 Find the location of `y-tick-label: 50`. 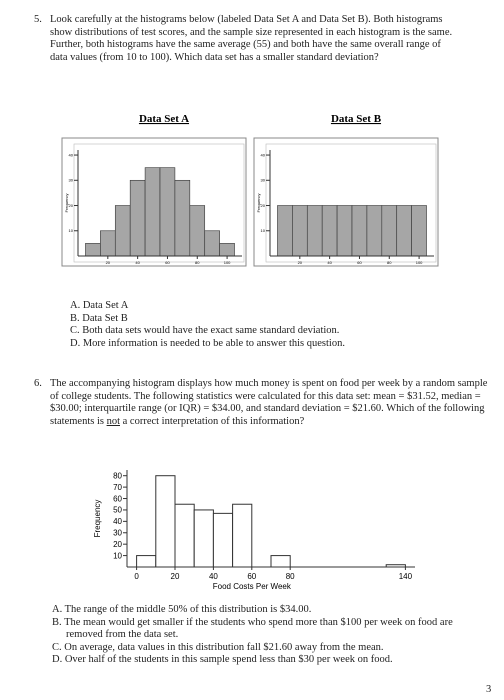

y-tick-label: 50 is located at coordinates (117, 510).